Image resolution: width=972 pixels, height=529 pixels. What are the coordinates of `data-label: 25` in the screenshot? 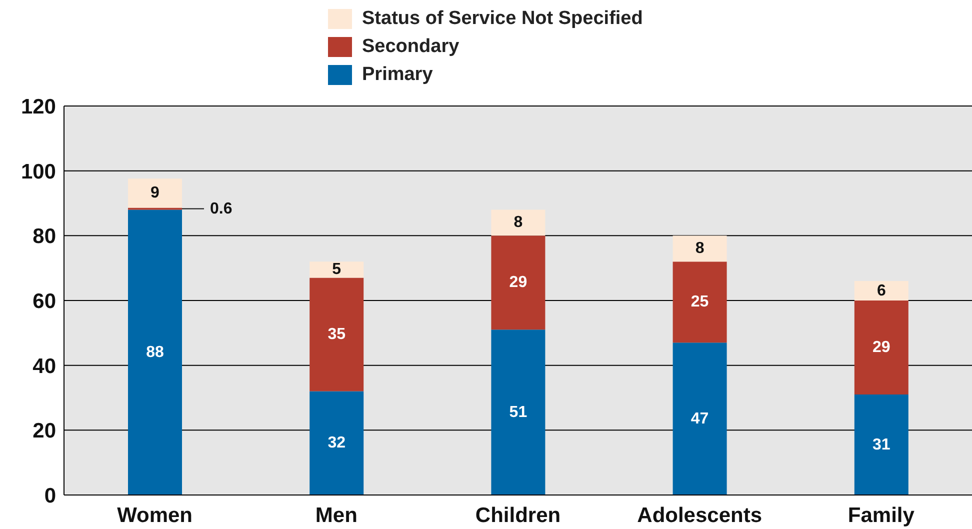 It's located at (699, 302).